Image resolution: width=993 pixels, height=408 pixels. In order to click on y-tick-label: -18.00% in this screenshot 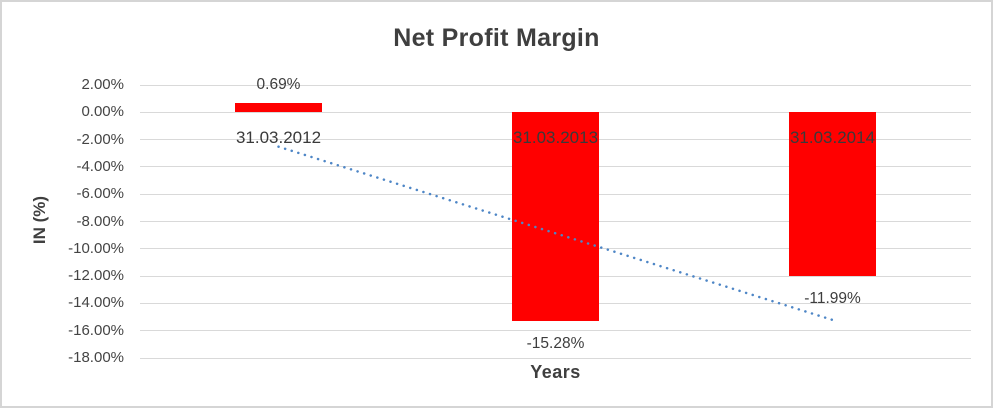, I will do `click(96, 357)`.